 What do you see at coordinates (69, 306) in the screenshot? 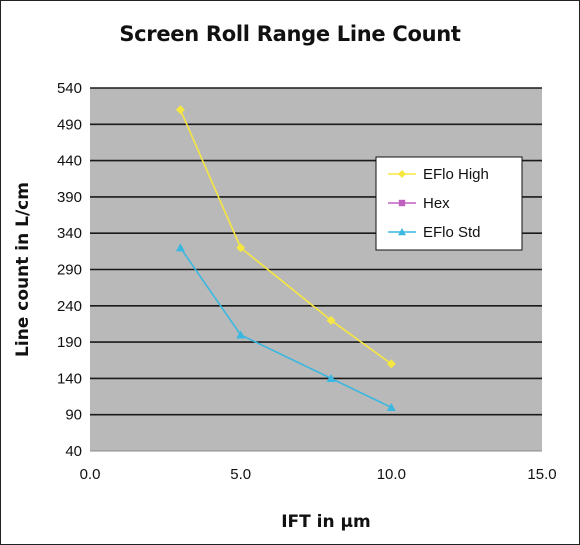
I see `y-tick-label: 240` at bounding box center [69, 306].